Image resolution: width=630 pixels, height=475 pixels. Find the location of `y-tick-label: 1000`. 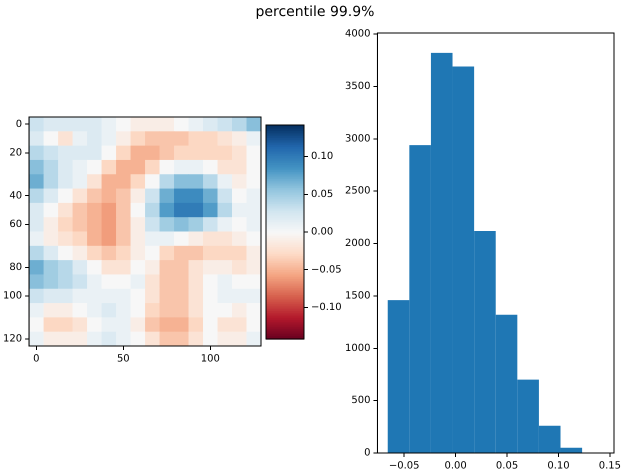

y-tick-label: 1000 is located at coordinates (357, 348).